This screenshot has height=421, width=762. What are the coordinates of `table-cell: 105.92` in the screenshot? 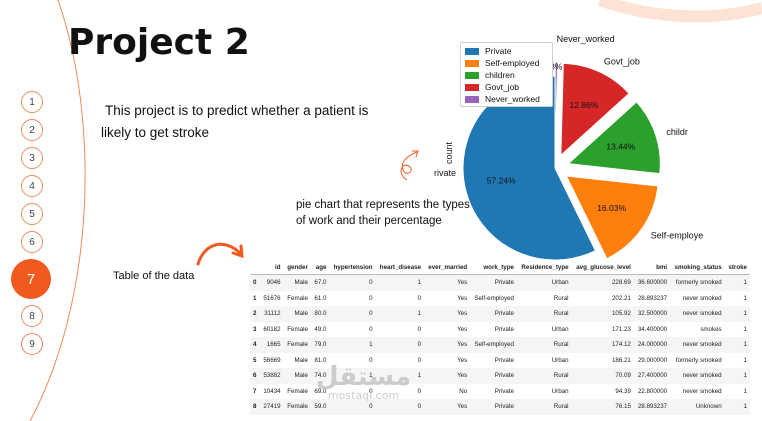 It's located at (602, 314).